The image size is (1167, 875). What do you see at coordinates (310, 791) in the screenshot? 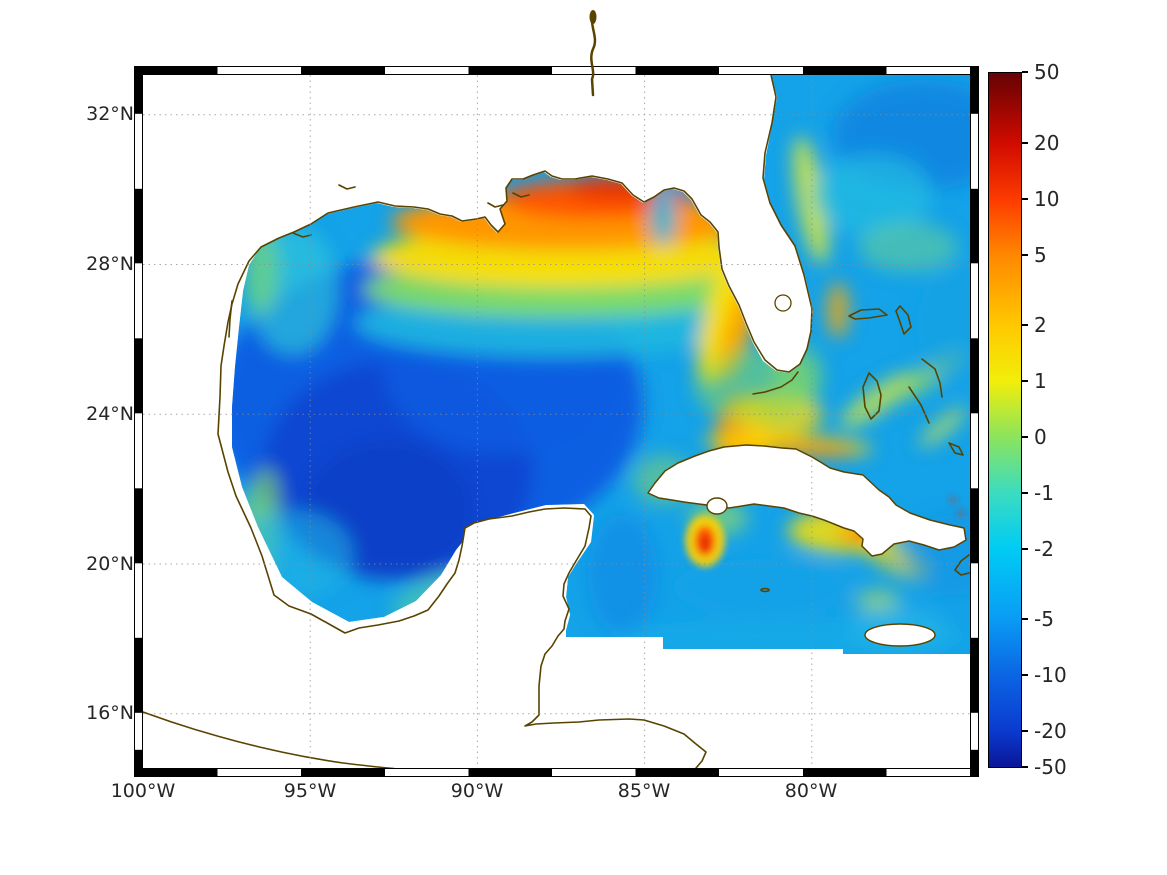
I see `lon-tick-label-95w: 95°W` at bounding box center [310, 791].